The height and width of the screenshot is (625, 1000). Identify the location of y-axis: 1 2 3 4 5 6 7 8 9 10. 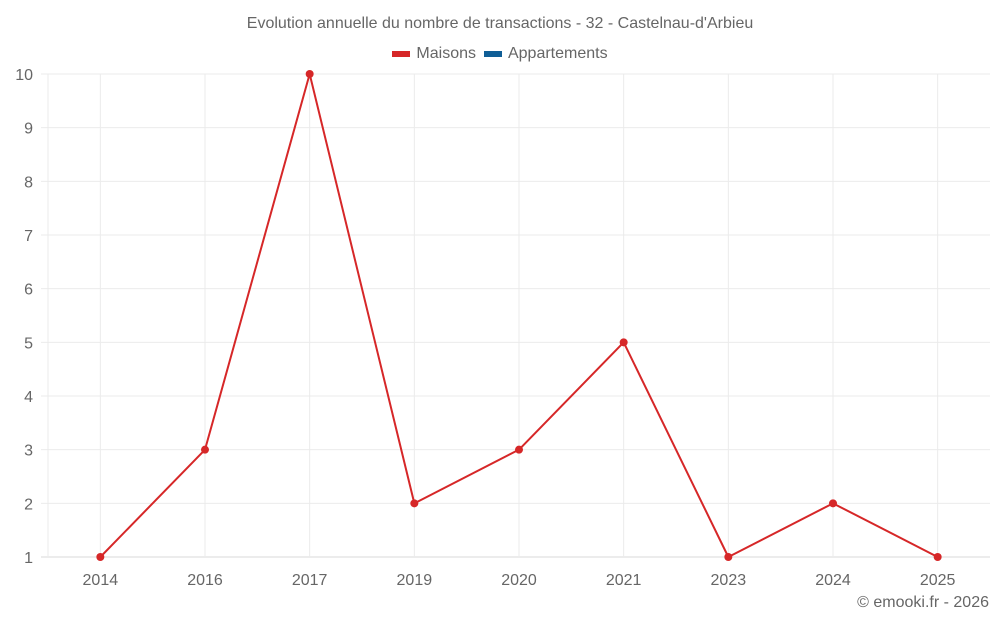
(24, 317).